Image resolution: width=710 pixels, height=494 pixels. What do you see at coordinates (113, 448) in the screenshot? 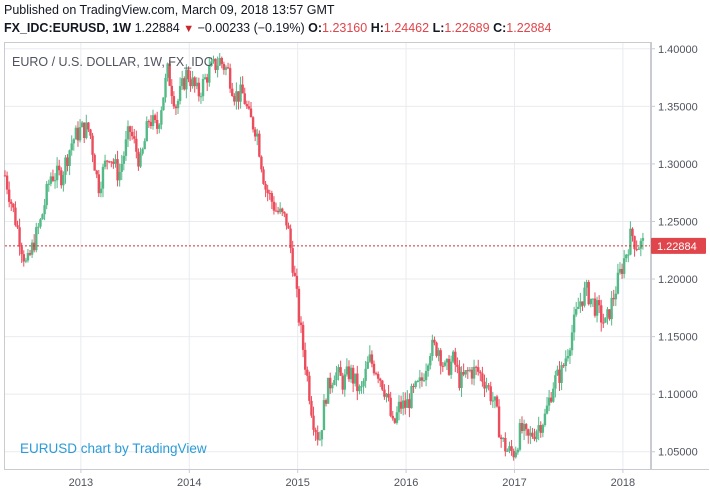
I see `chart-watermark: EURUSD chart by TradingView` at bounding box center [113, 448].